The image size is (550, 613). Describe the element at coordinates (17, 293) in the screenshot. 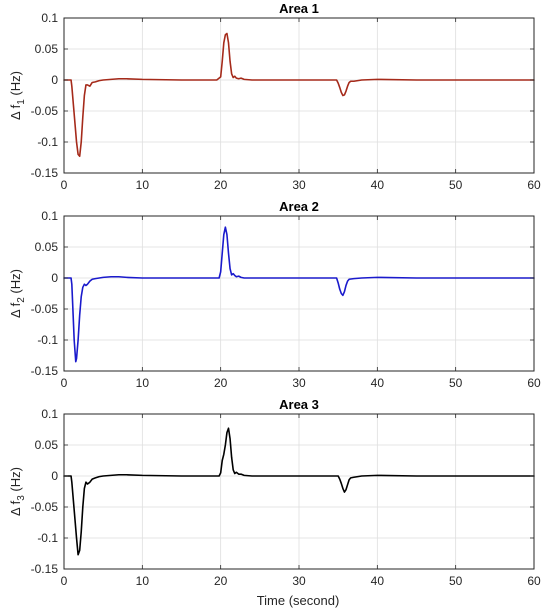

I see `y-axis-label: Δ f2 (Hz)` at that location.